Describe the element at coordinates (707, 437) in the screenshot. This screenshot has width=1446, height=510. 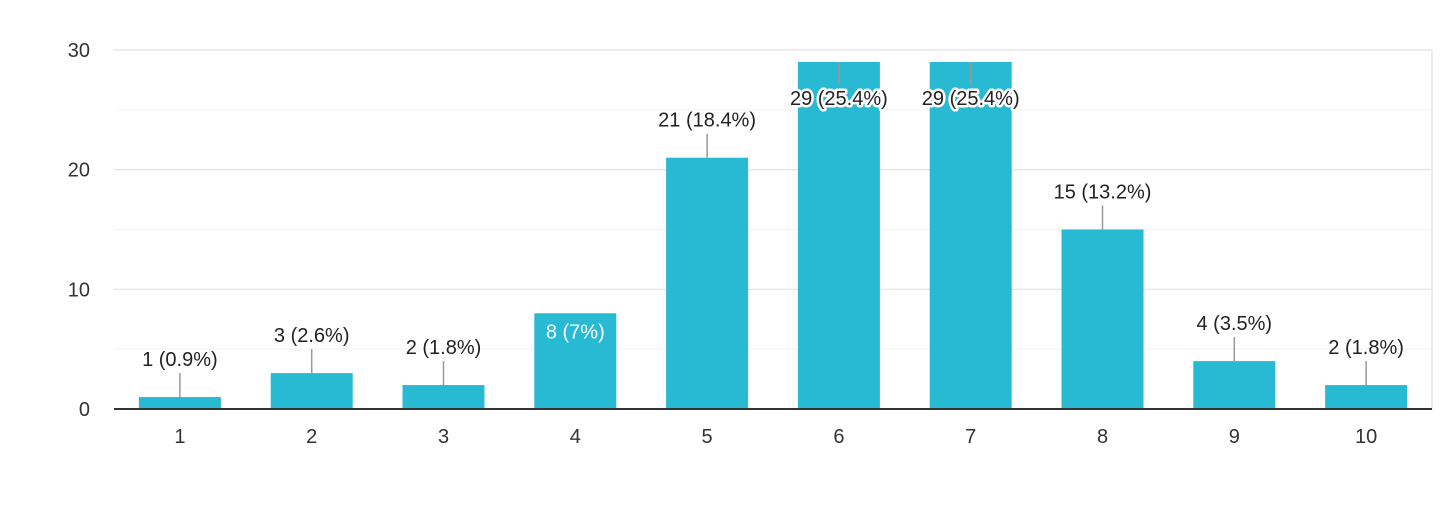
I see `x-tick-label: 5` at that location.